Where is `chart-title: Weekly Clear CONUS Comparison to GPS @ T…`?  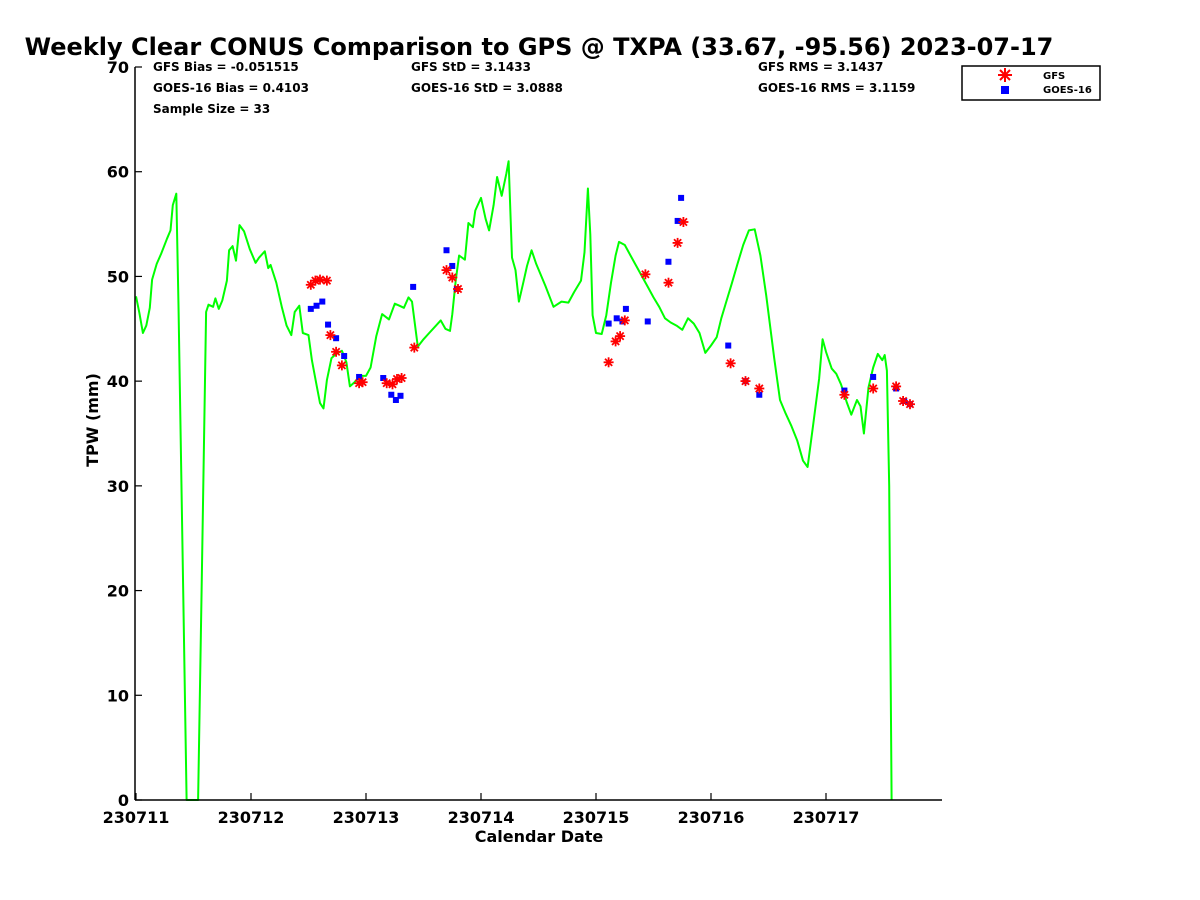
chart-title: Weekly Clear CONUS Comparison to GPS @ T… is located at coordinates (539, 47).